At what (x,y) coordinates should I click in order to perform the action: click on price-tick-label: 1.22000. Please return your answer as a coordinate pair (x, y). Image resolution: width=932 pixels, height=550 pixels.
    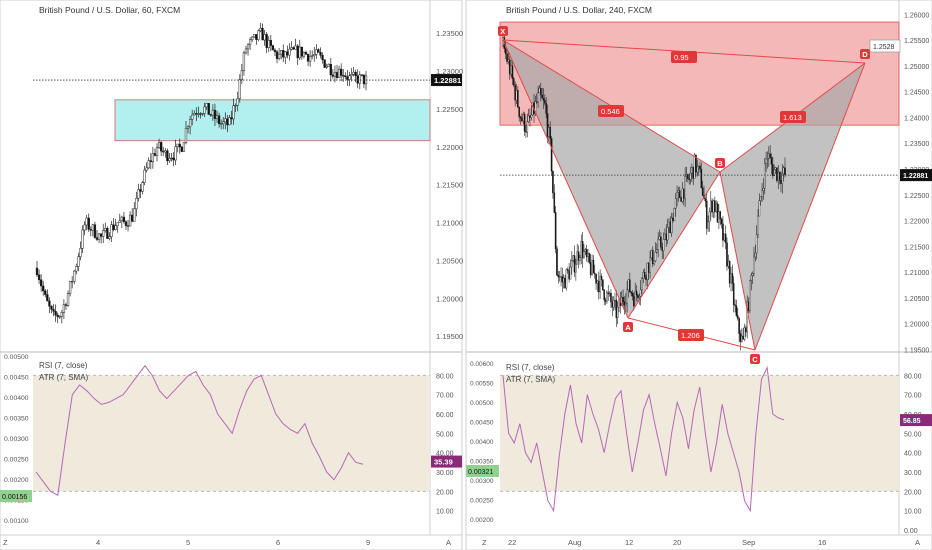
    Looking at the image, I should click on (449, 147).